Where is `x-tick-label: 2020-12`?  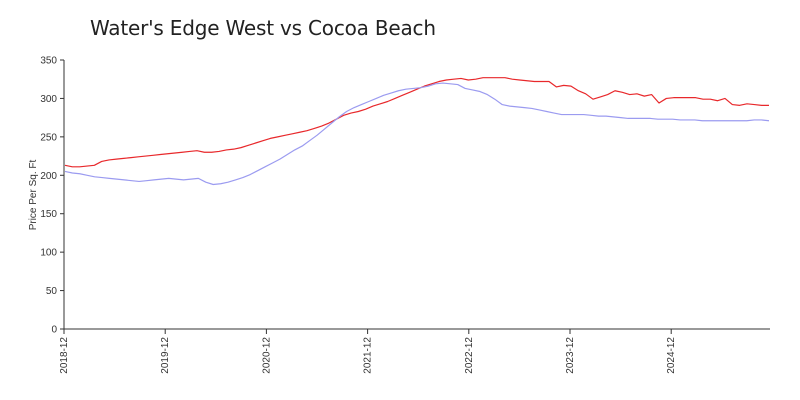
x-tick-label: 2020-12 is located at coordinates (266, 355).